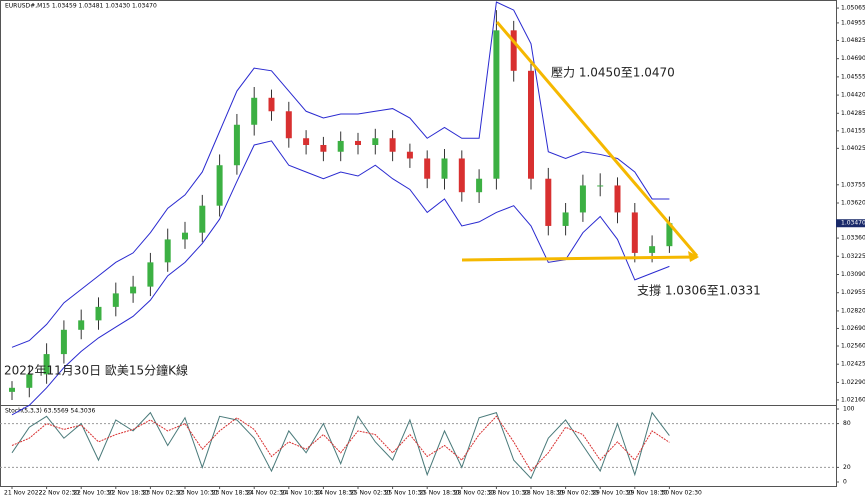 The image size is (865, 501). Describe the element at coordinates (853, 184) in the screenshot. I see `y-tick-label: 1.03755` at that location.